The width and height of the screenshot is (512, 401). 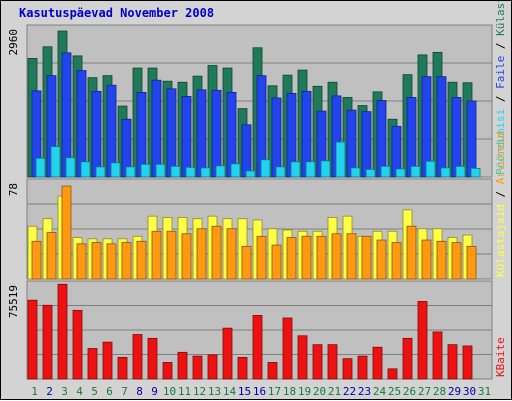 What do you see at coordinates (230, 391) in the screenshot?
I see `x-tick-label: 14` at bounding box center [230, 391].